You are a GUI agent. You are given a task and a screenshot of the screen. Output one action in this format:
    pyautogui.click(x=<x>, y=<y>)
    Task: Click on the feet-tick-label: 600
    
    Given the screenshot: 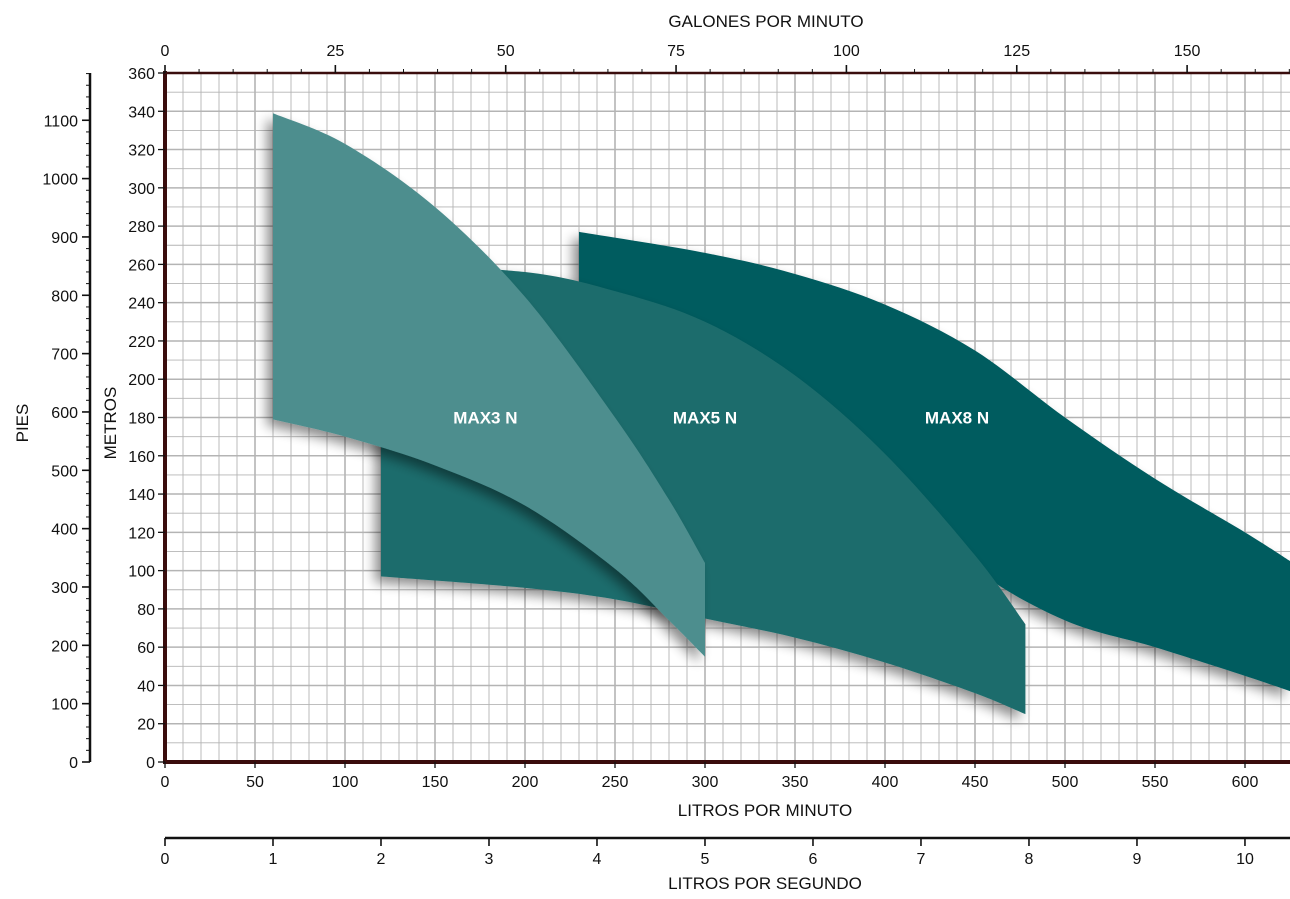 What is the action you would take?
    pyautogui.click(x=64, y=413)
    